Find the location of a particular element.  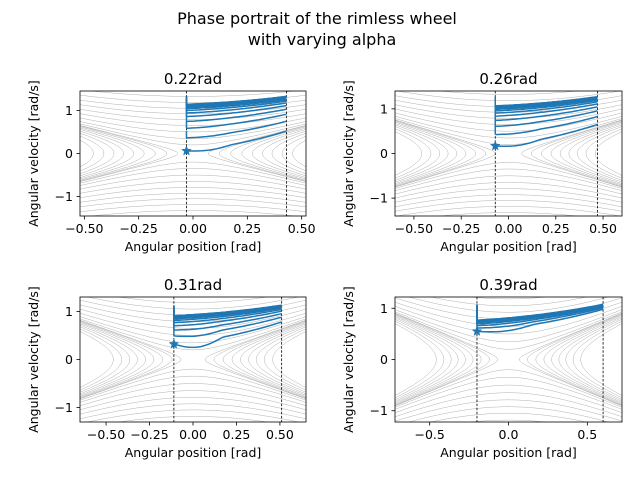

subplot-title: 0.31rad is located at coordinates (193, 285).